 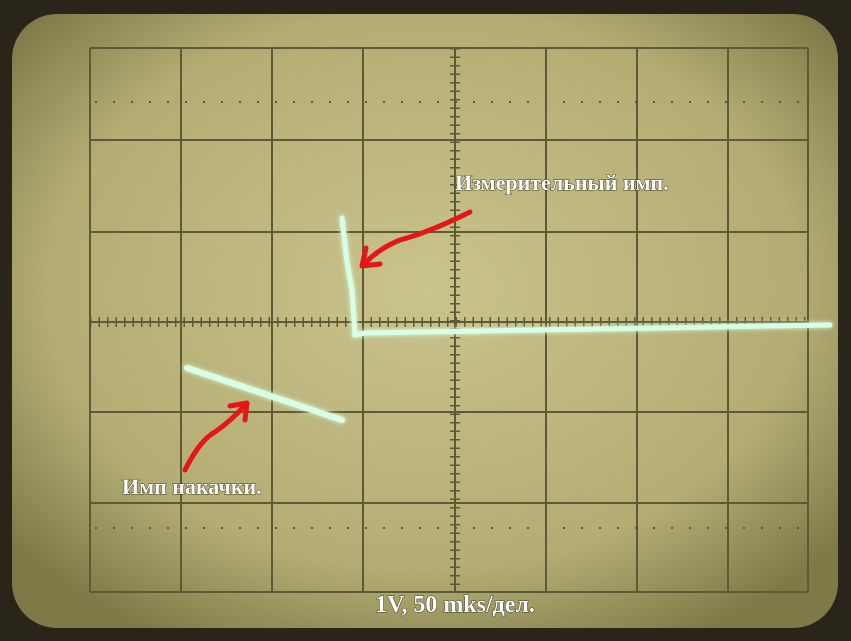 What do you see at coordinates (586, 277) in the screenshot?
I see `measuring-trace` at bounding box center [586, 277].